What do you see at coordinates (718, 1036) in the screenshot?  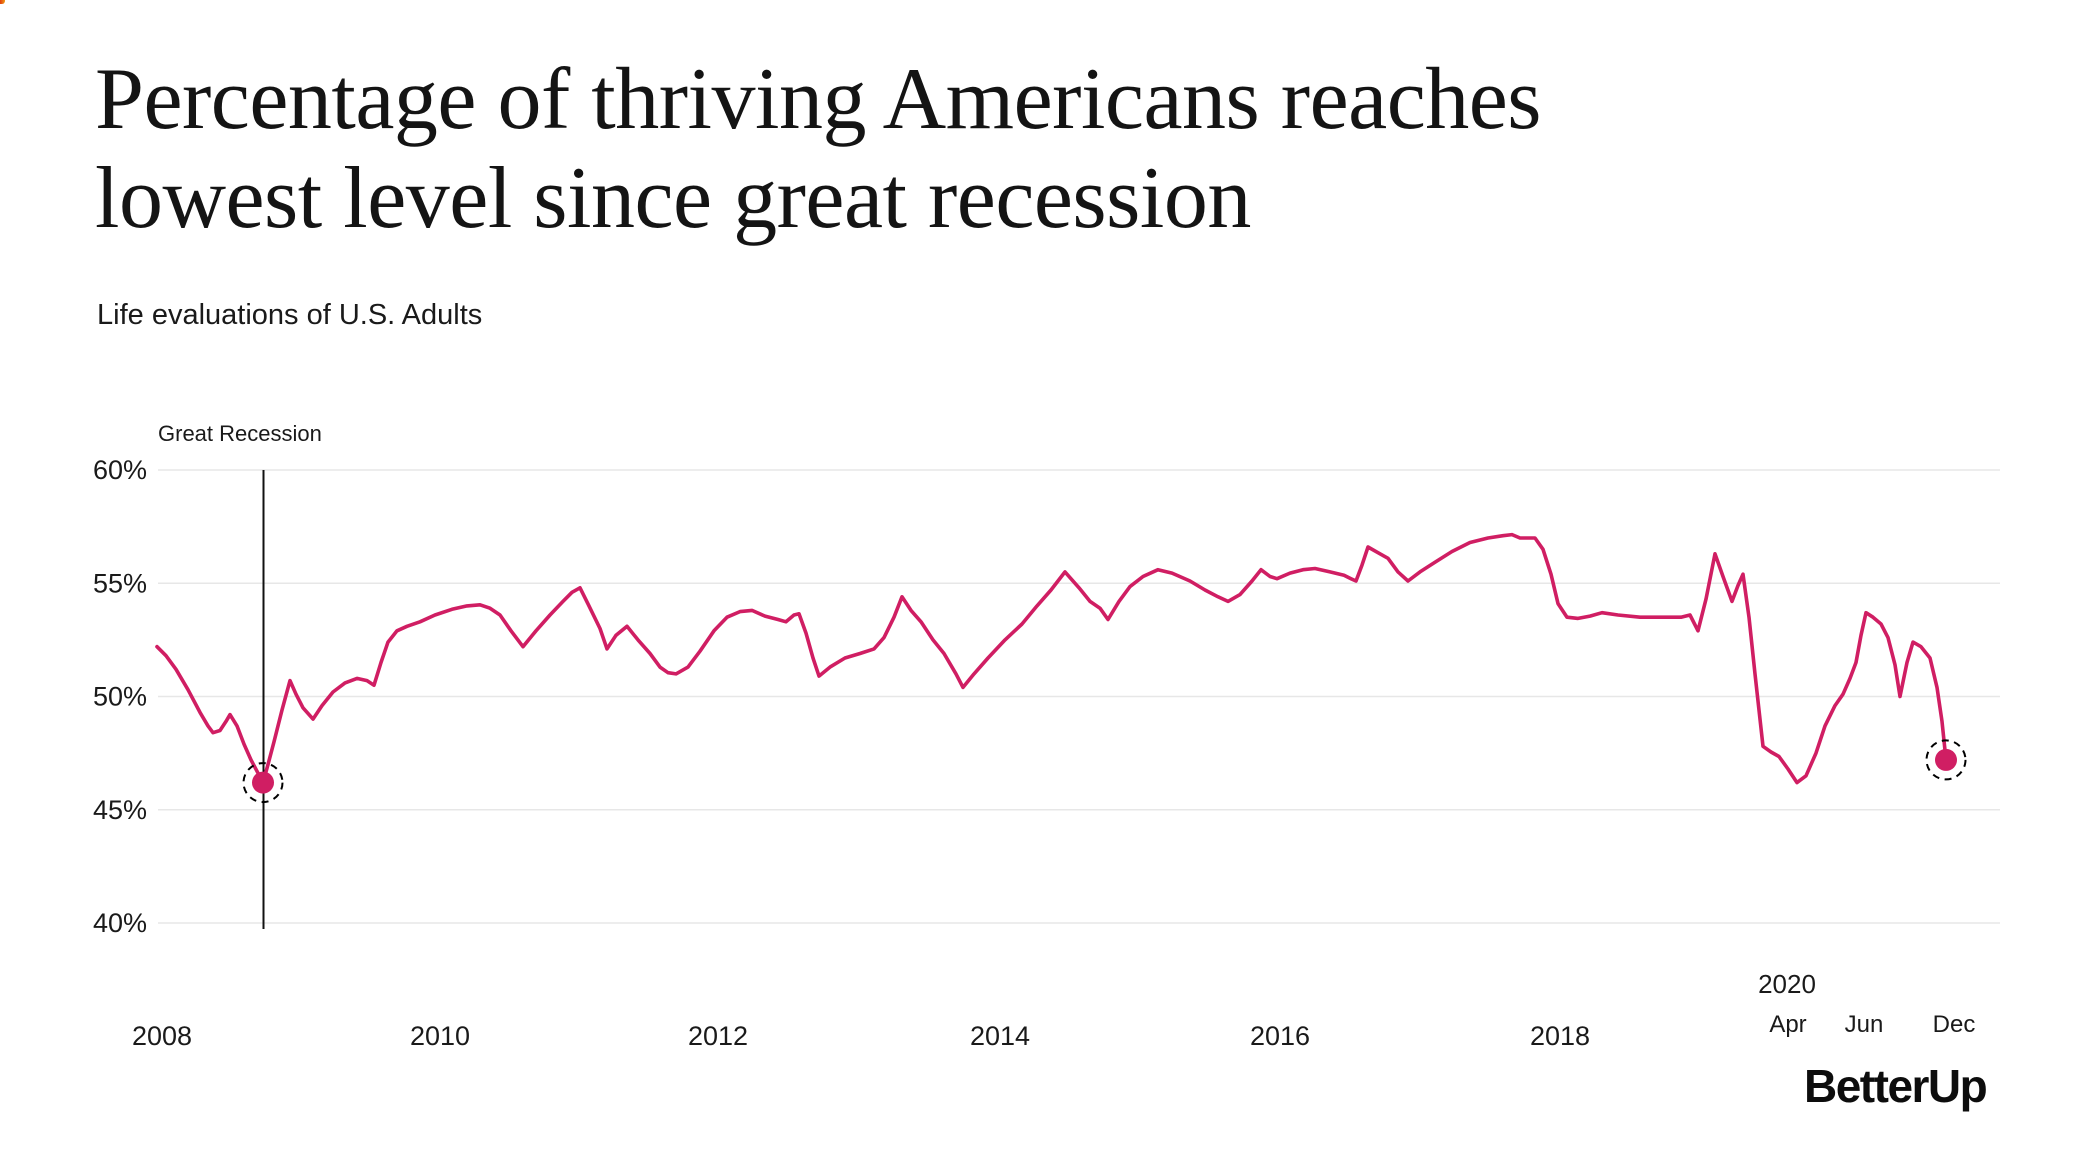 I see `x-axis-label-2012: 2012` at bounding box center [718, 1036].